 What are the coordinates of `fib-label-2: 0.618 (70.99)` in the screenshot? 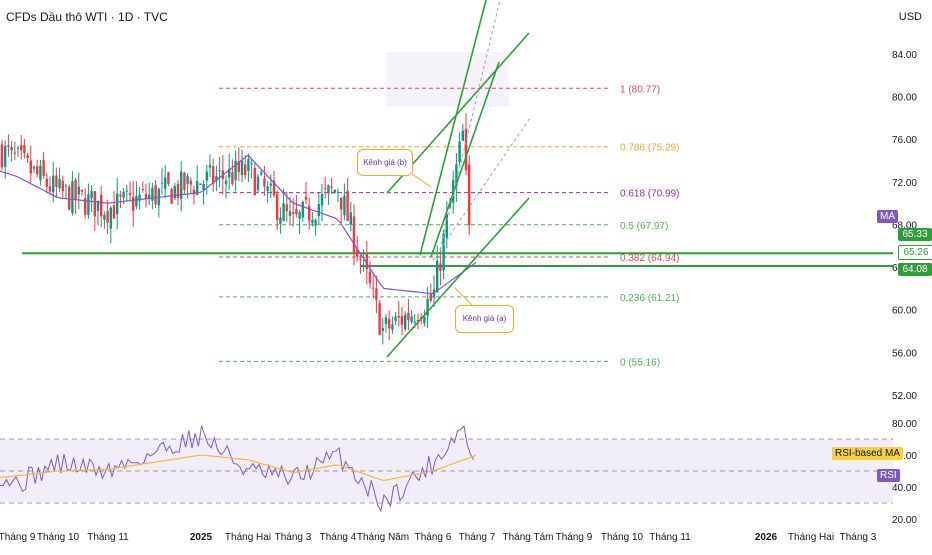 It's located at (650, 194).